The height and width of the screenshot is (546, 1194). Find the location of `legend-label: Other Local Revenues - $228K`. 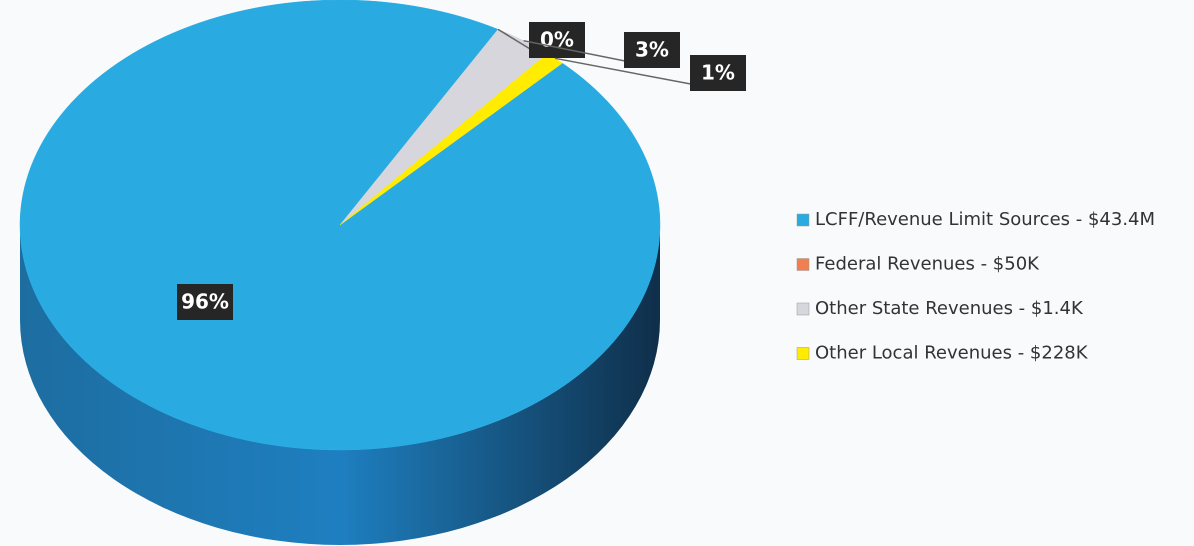

legend-label: Other Local Revenues - $228K is located at coordinates (952, 353).